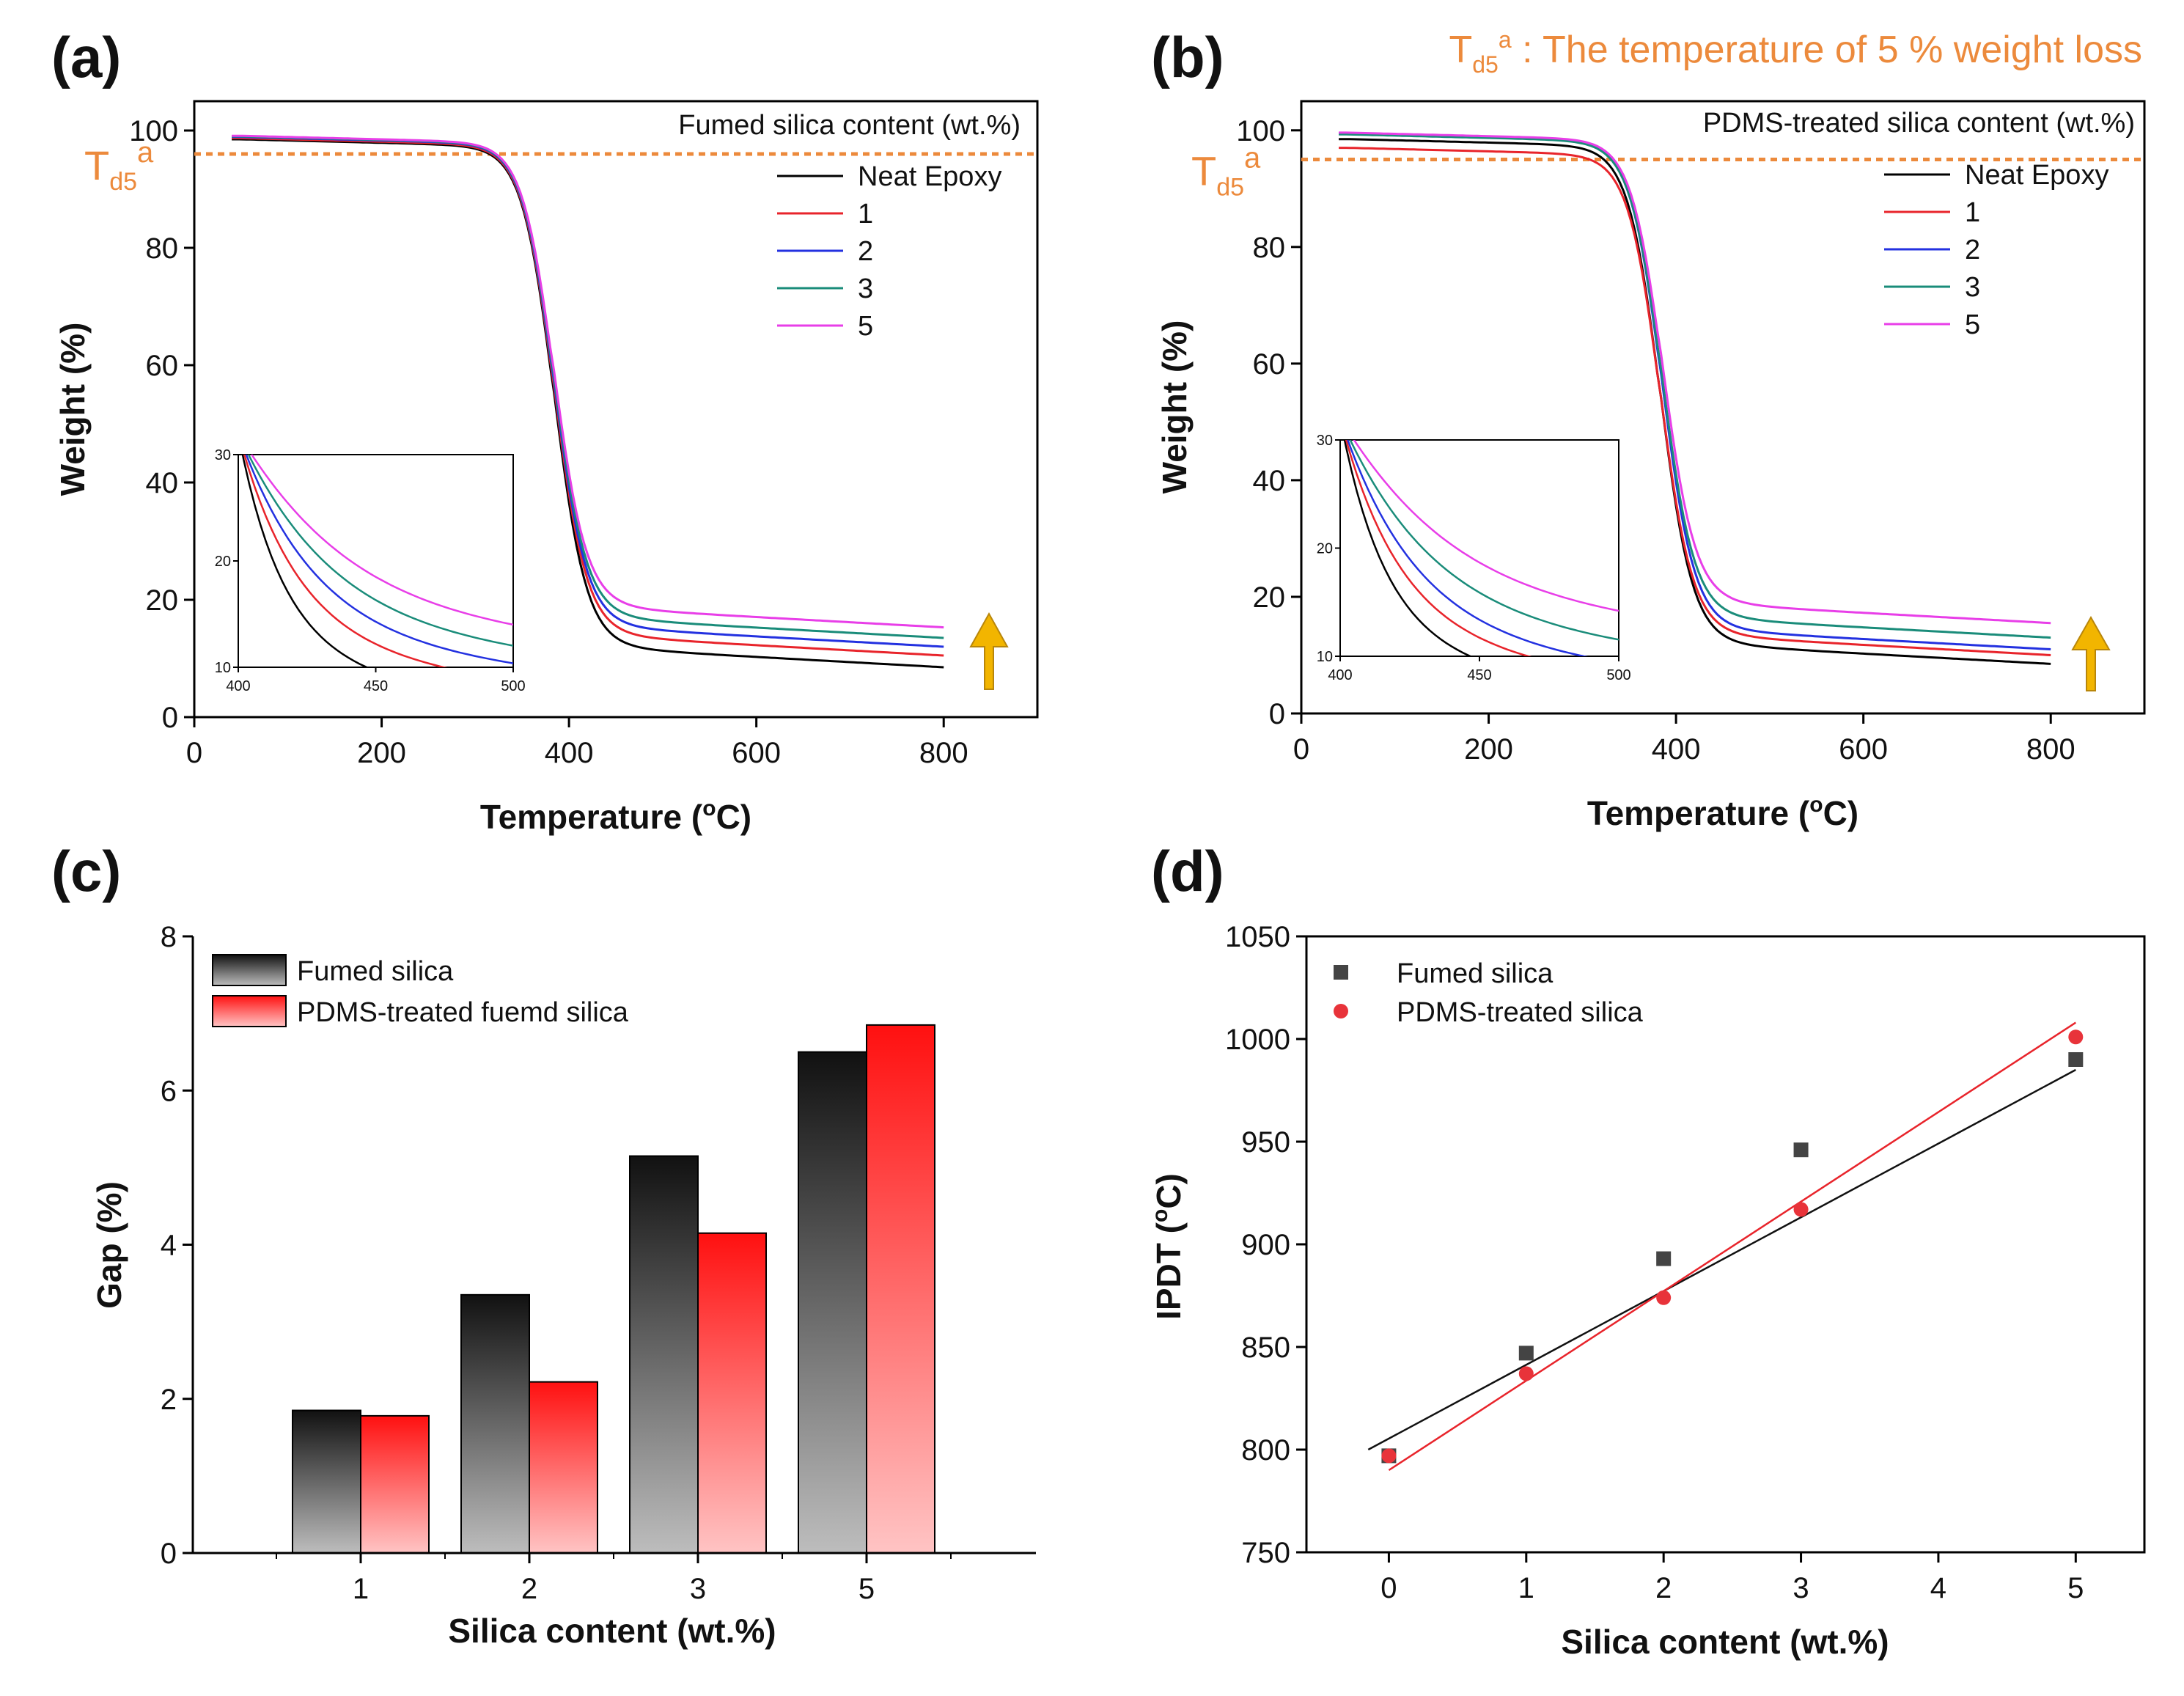  Describe the element at coordinates (613, 1289) in the screenshot. I see `bars-c` at that location.